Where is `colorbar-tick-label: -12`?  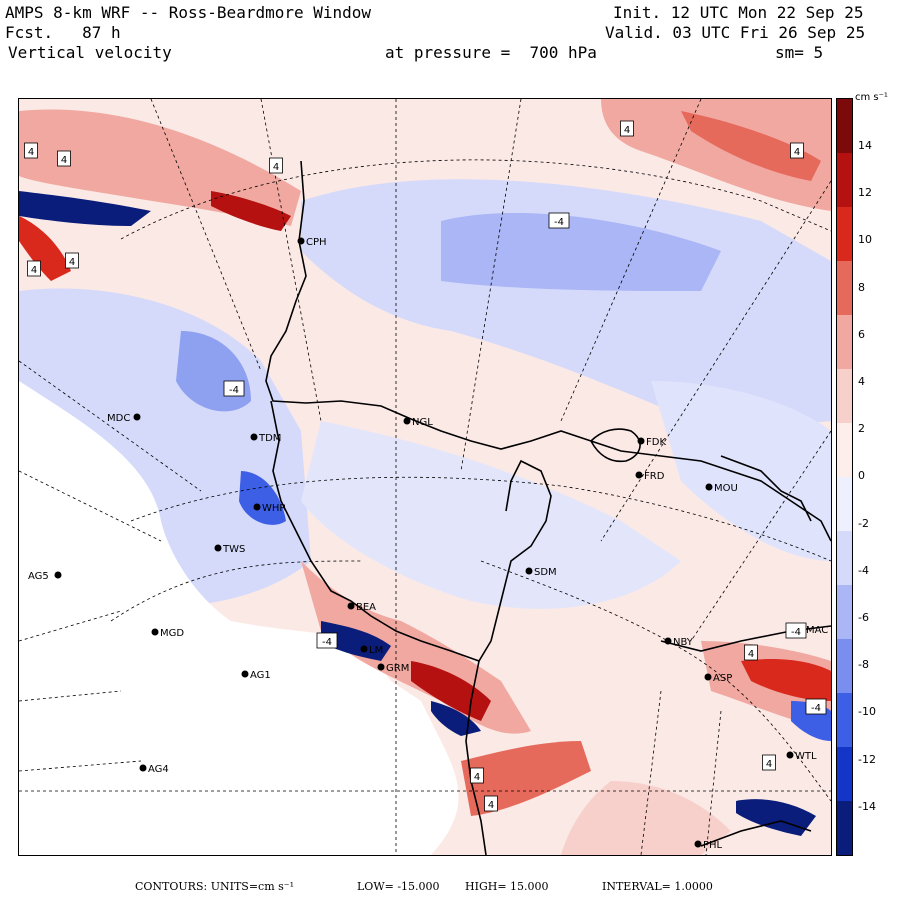 colorbar-tick-label: -12 is located at coordinates (867, 759).